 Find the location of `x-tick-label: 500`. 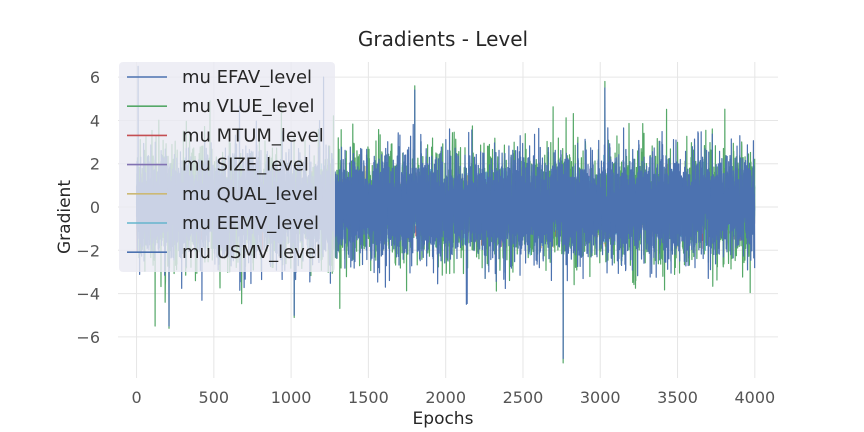

x-tick-label: 500 is located at coordinates (214, 397).